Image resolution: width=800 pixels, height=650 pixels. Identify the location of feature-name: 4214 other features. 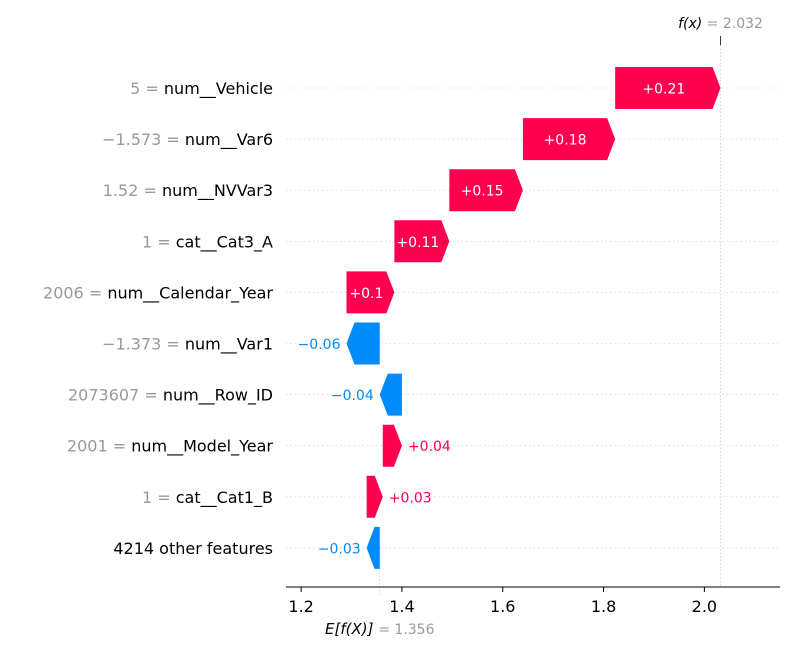
(193, 548).